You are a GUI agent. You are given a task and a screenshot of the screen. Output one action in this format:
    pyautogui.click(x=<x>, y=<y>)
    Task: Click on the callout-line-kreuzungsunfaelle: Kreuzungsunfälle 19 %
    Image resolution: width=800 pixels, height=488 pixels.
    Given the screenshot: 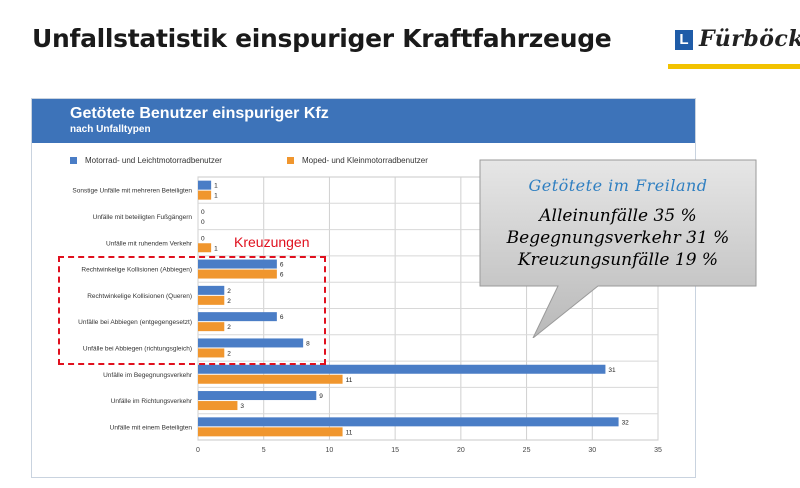 What is the action you would take?
    pyautogui.click(x=618, y=260)
    